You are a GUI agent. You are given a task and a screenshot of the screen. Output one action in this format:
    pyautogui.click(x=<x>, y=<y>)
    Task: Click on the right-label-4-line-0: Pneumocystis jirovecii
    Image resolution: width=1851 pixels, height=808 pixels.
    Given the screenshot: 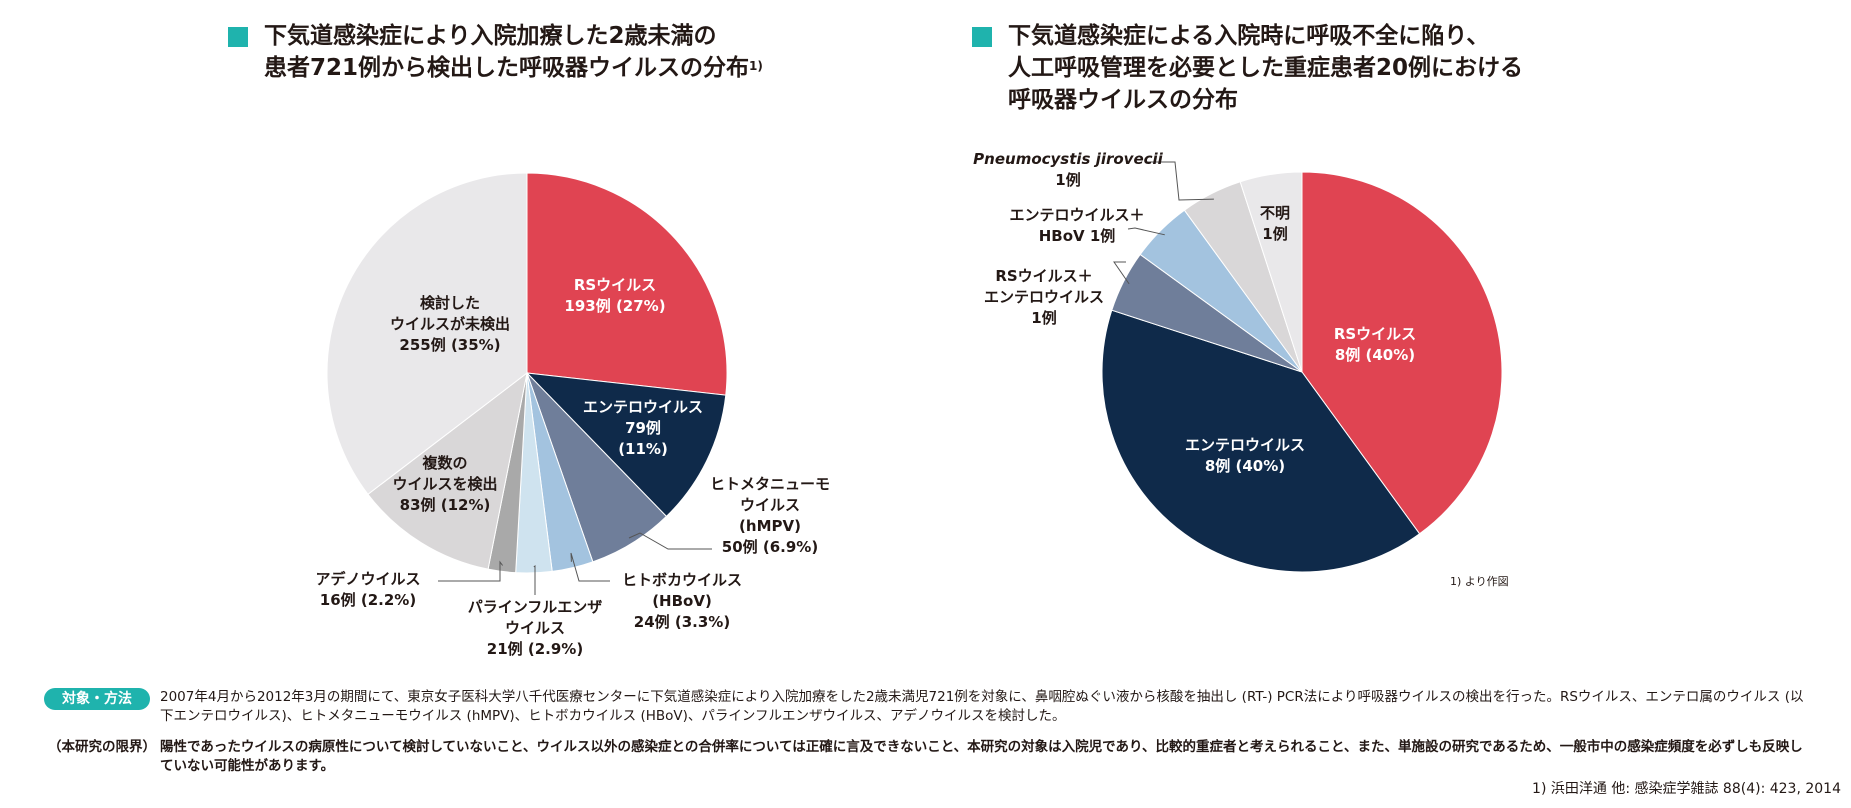 What is the action you would take?
    pyautogui.click(x=1068, y=159)
    